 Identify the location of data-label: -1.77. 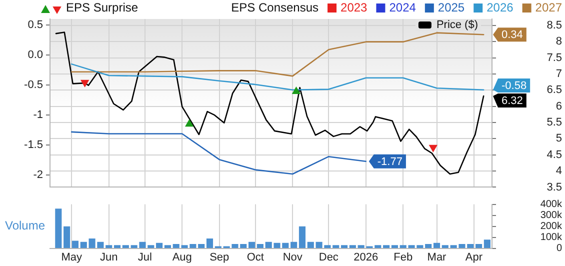
(389, 162).